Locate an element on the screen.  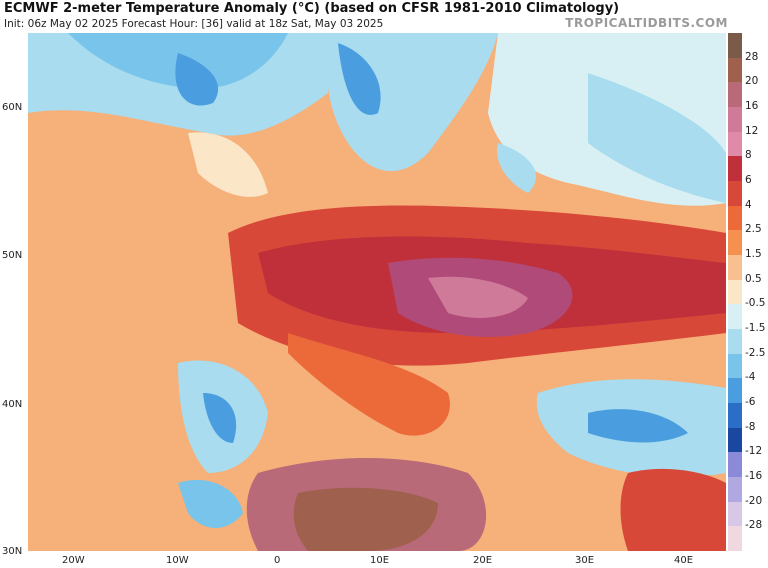
lat-label: 30N is located at coordinates (12, 551).